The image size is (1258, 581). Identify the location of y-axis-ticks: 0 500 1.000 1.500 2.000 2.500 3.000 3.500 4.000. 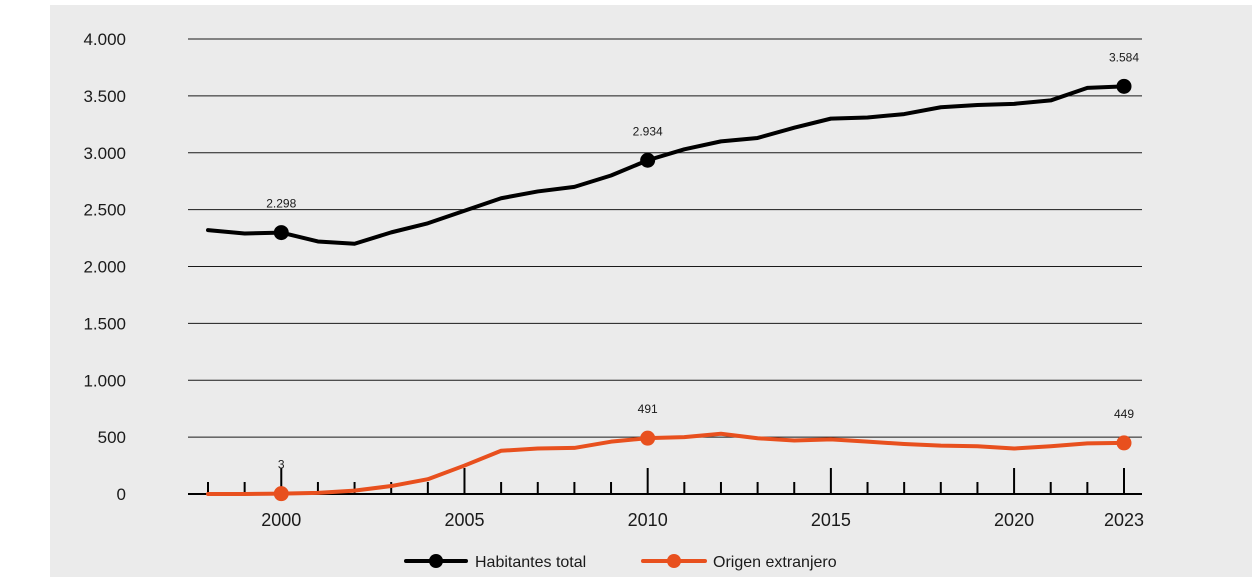
(104, 267).